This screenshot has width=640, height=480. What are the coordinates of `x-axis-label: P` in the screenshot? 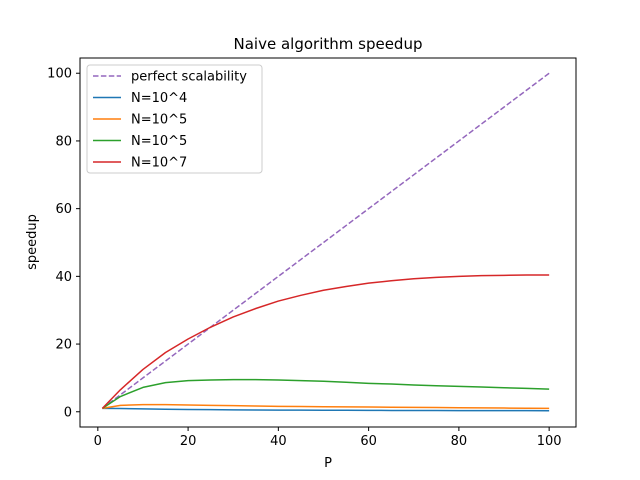 It's located at (328, 463).